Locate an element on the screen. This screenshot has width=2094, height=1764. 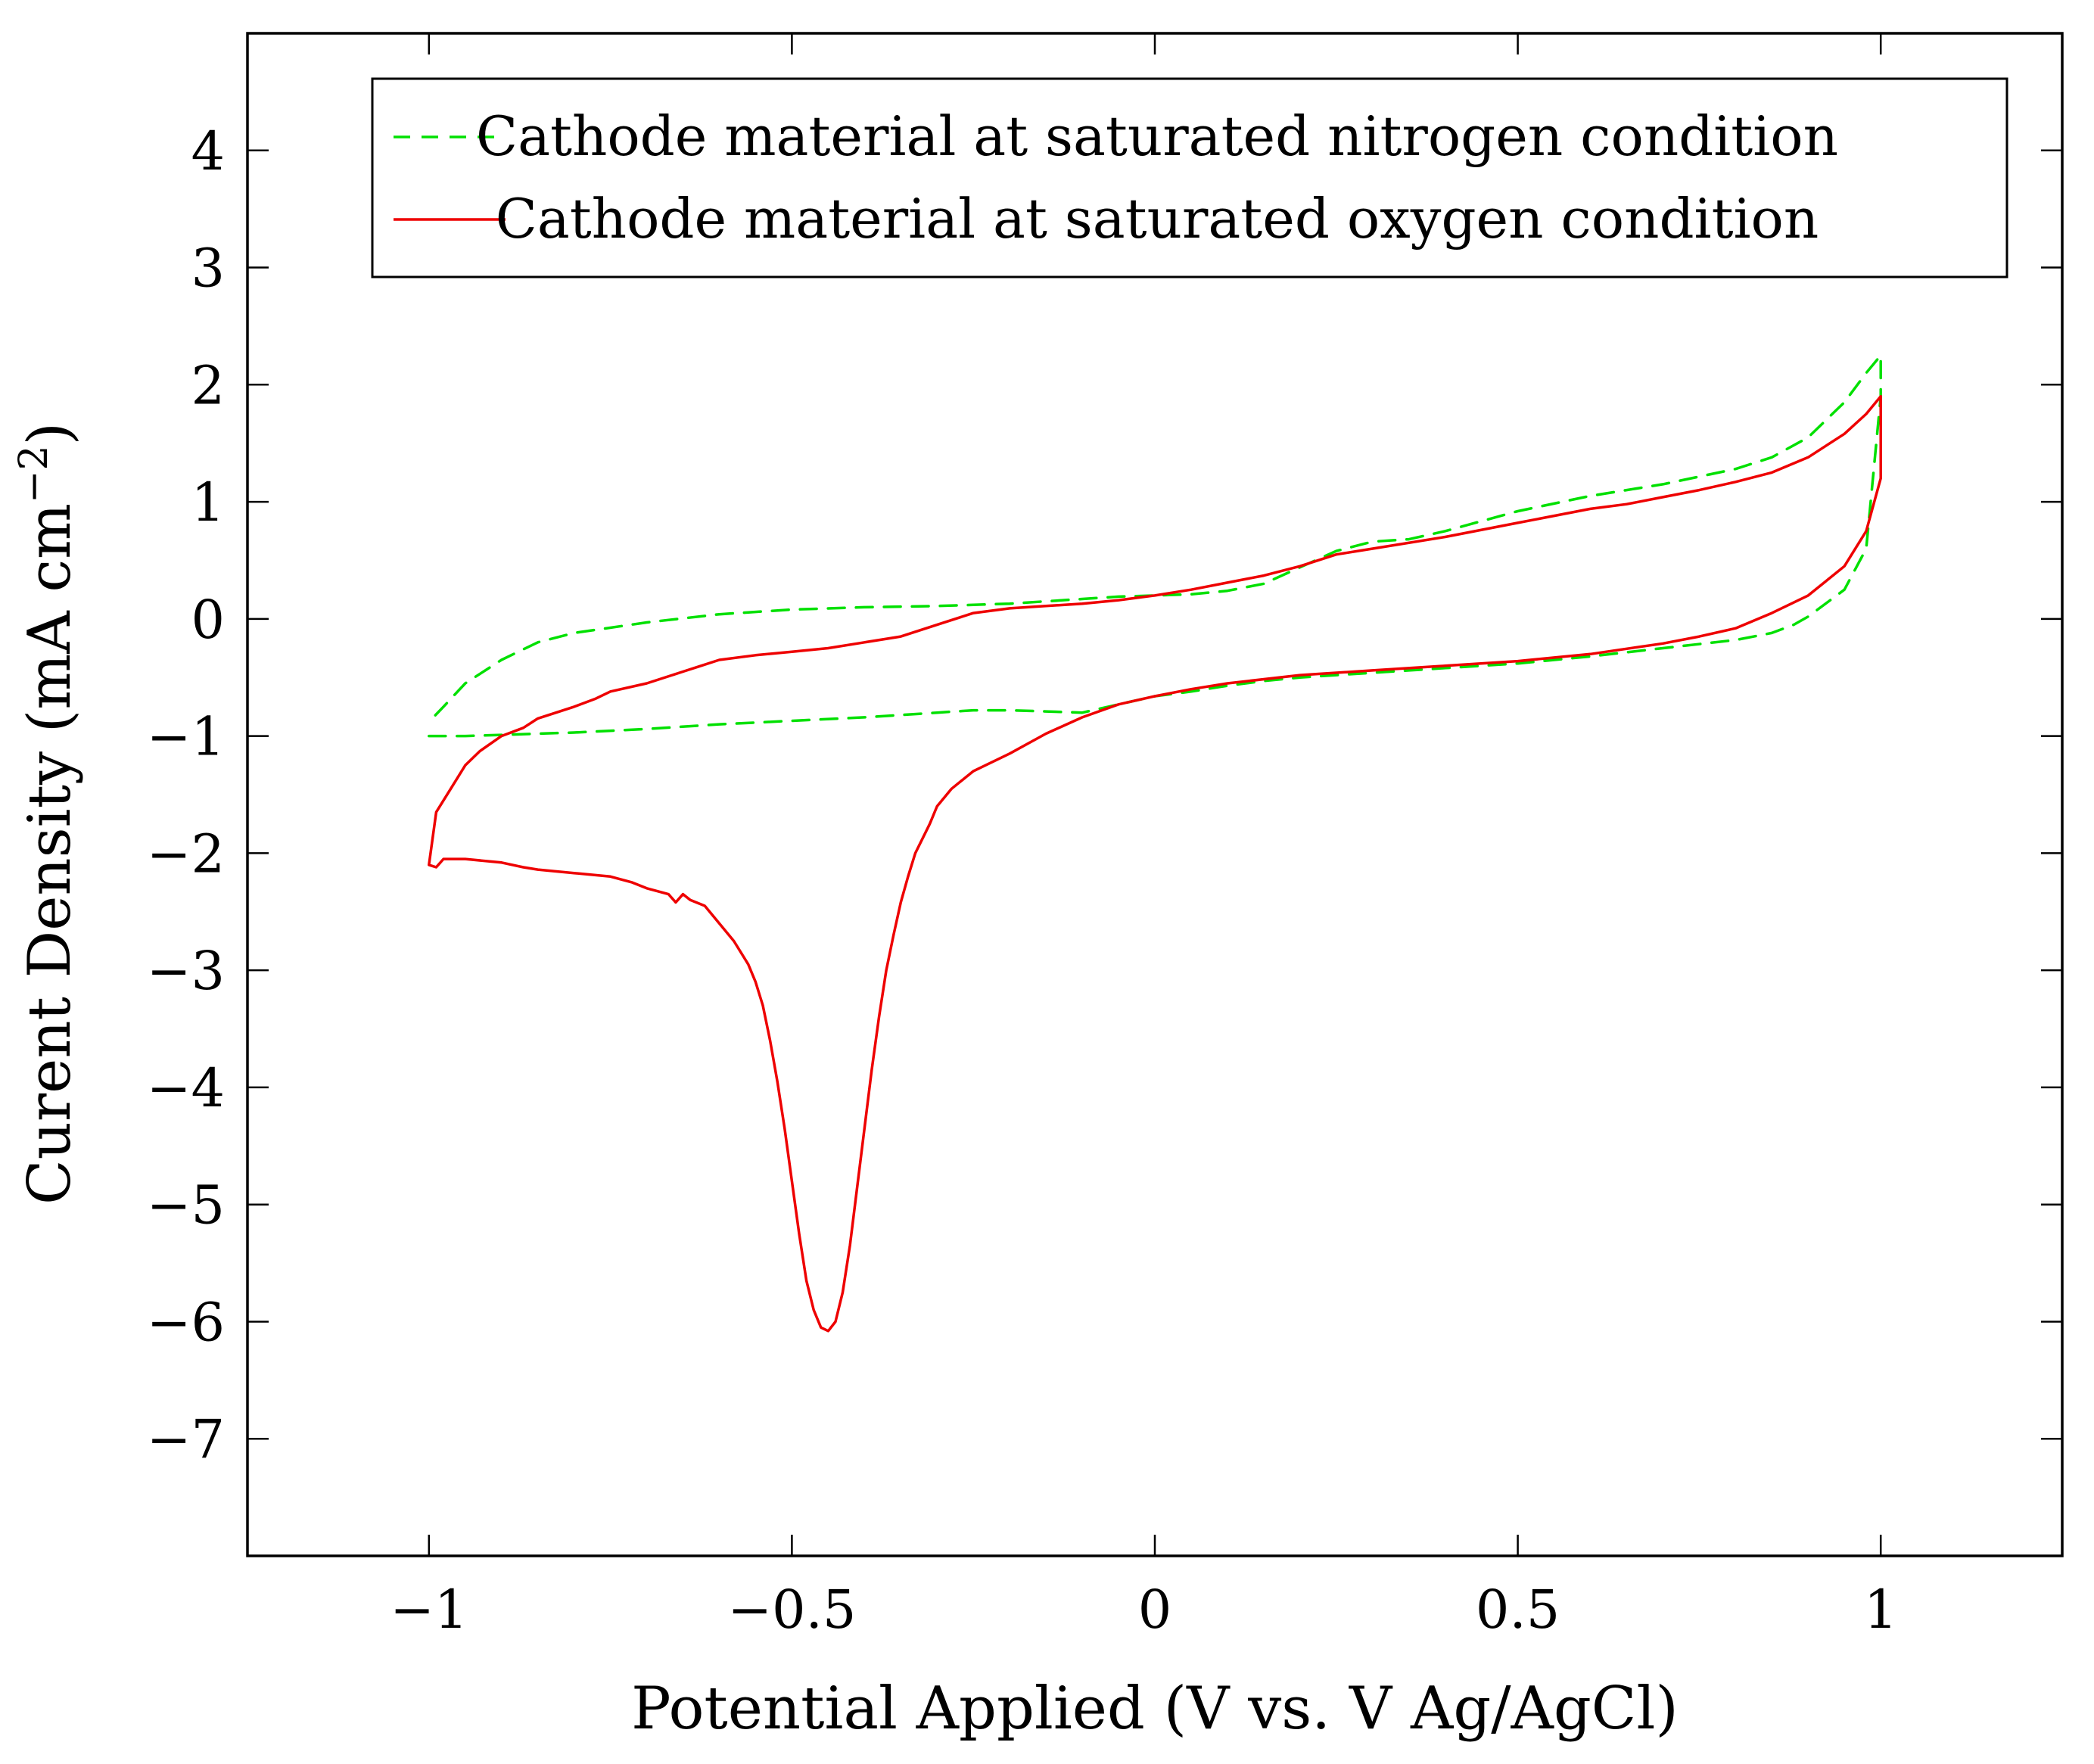
y-tick-label: −1 is located at coordinates (186, 737).